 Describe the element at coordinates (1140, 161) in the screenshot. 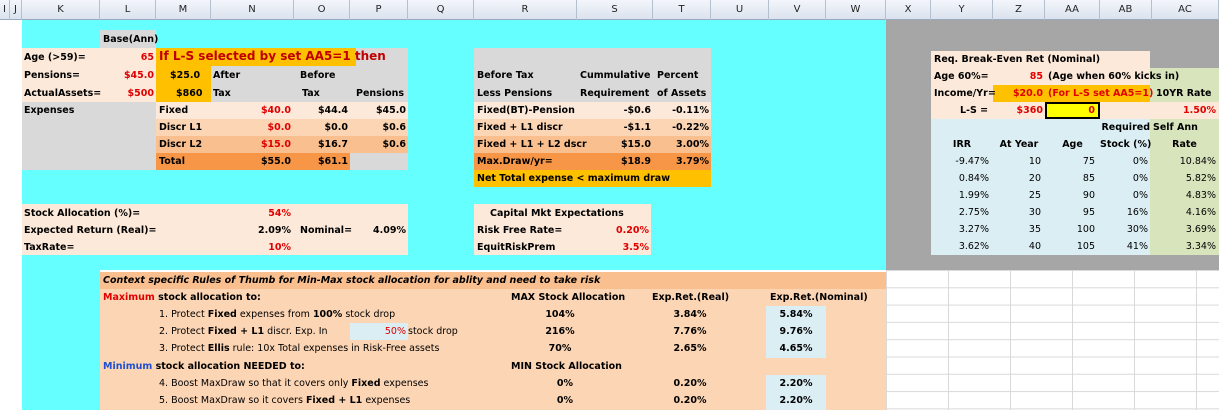

I see `stock-row-1: 0%` at that location.